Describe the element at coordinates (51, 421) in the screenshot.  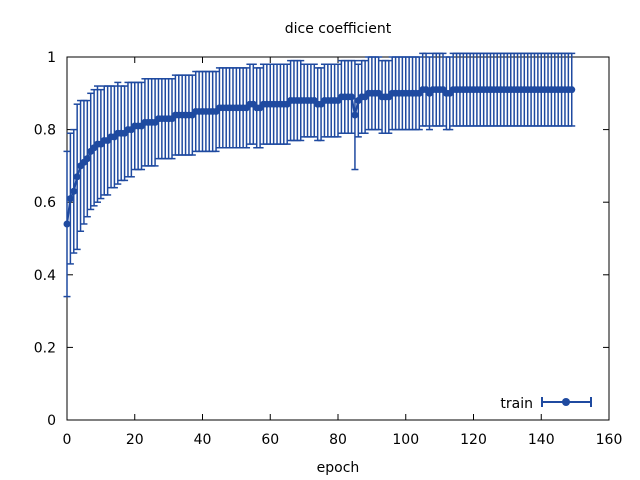
I see `y-tick-label: 0` at that location.